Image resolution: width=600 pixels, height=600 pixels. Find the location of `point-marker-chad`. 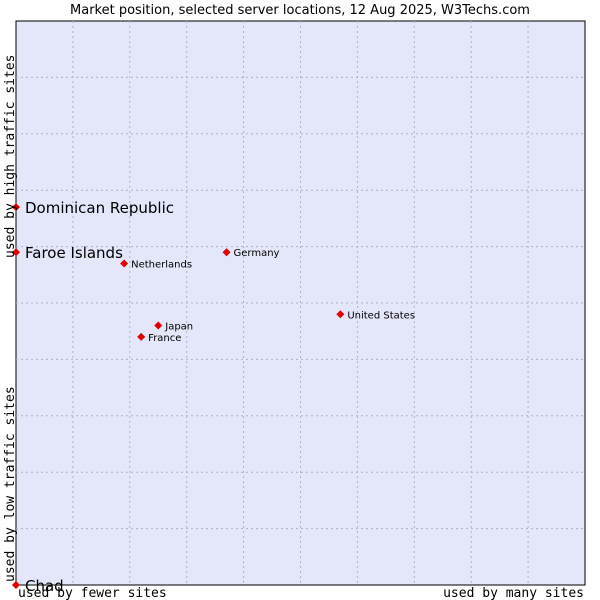

point-marker-chad is located at coordinates (16, 585).